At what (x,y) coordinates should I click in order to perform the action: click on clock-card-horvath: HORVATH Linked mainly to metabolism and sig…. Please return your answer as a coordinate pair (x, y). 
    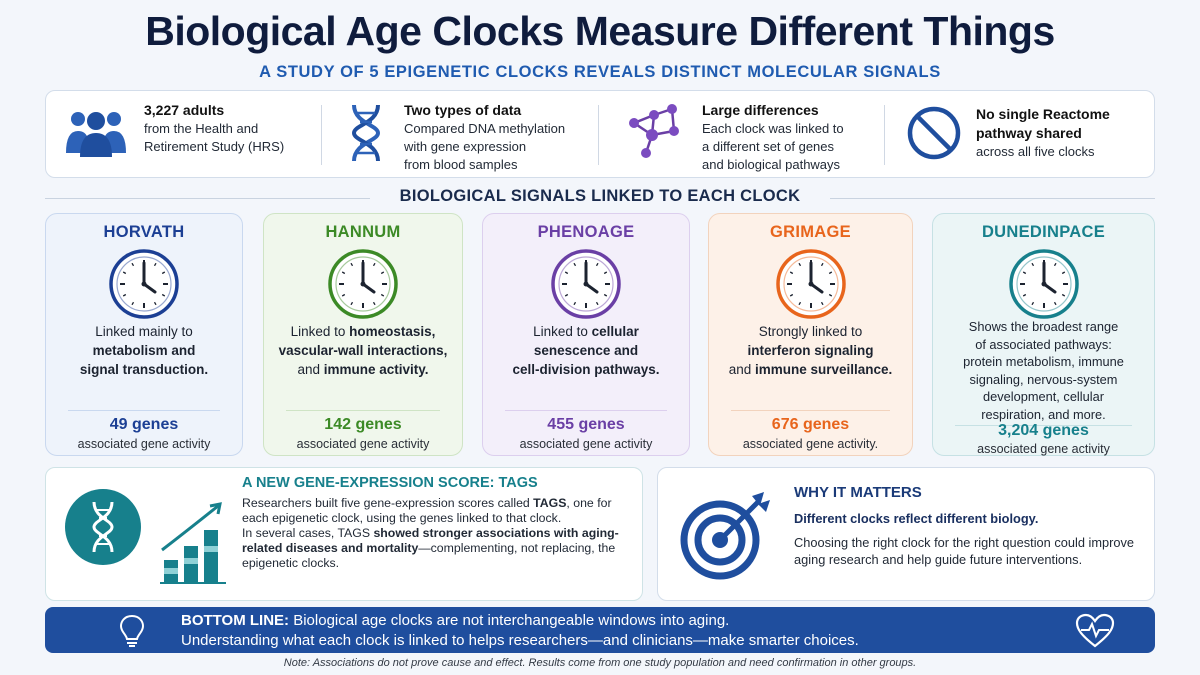
    Looking at the image, I should click on (144, 334).